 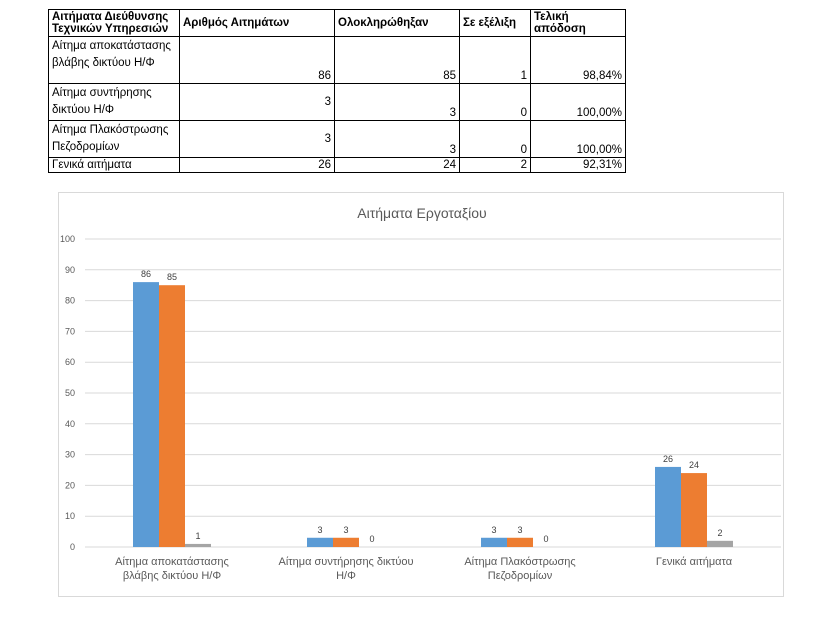 I want to click on bar-value-label: 2, so click(x=719, y=533).